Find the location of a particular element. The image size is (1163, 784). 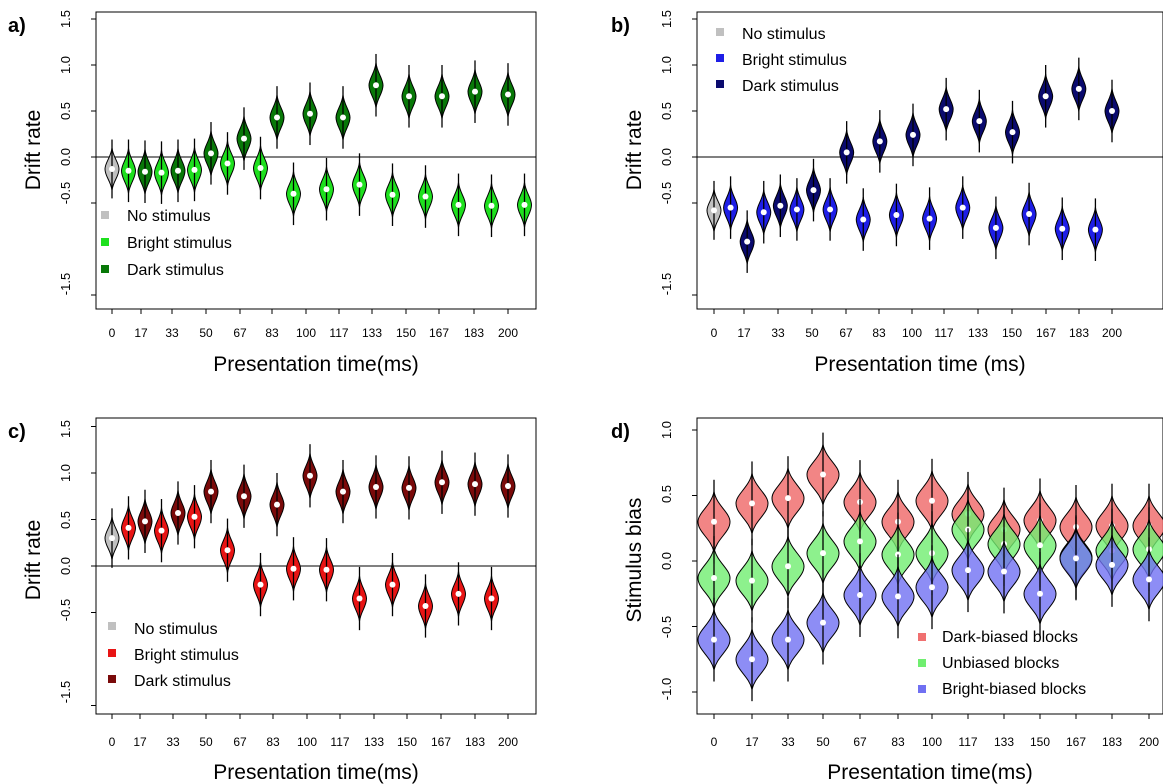

violin-no-stimulus is located at coordinates (112, 538).